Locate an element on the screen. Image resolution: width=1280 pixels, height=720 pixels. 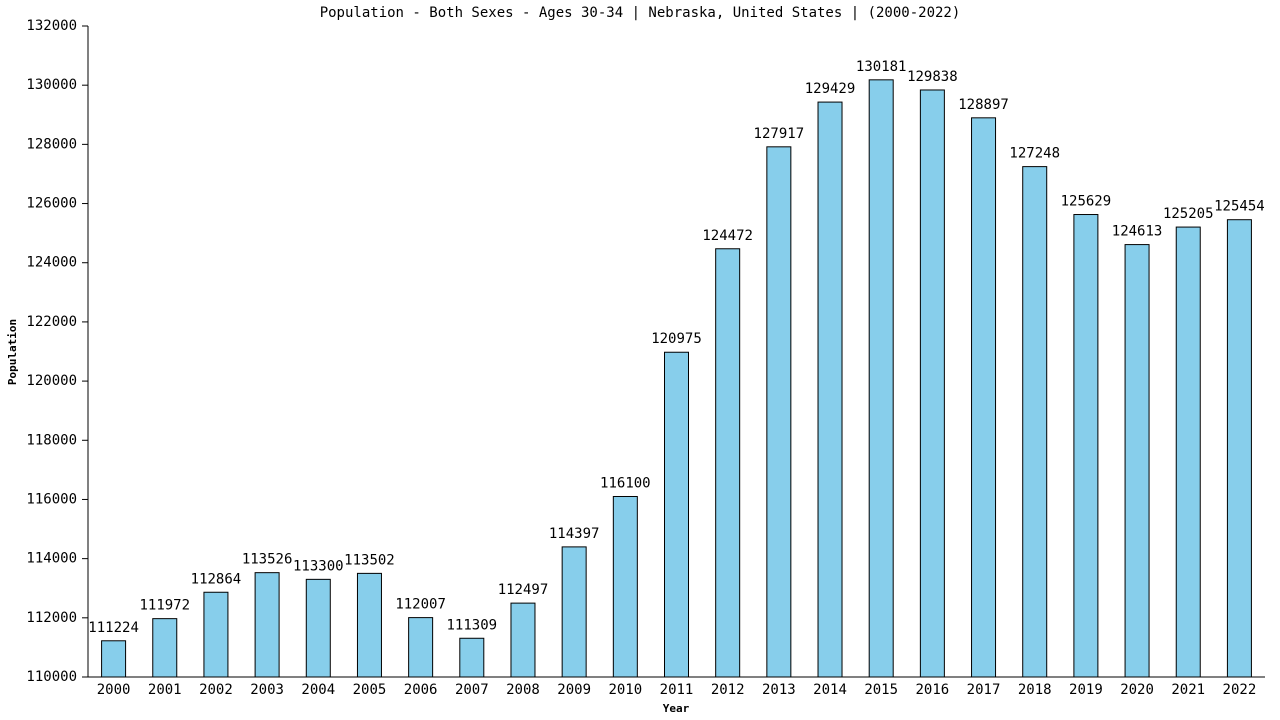
x-tick-label: 2010 is located at coordinates (625, 690).